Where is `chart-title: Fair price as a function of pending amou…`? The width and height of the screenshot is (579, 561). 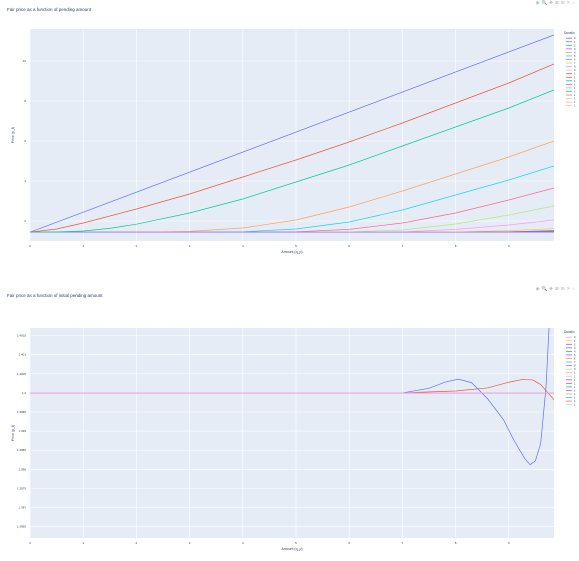 chart-title: Fair price as a function of pending amou… is located at coordinates (49, 9).